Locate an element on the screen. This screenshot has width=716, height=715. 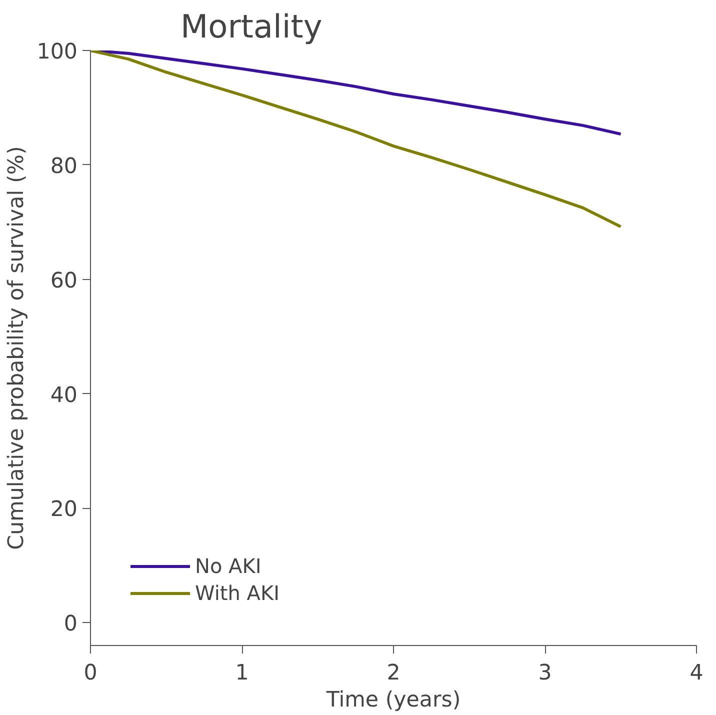
y-axis-title: Cumulative probability of survival (%) is located at coordinates (16, 348).